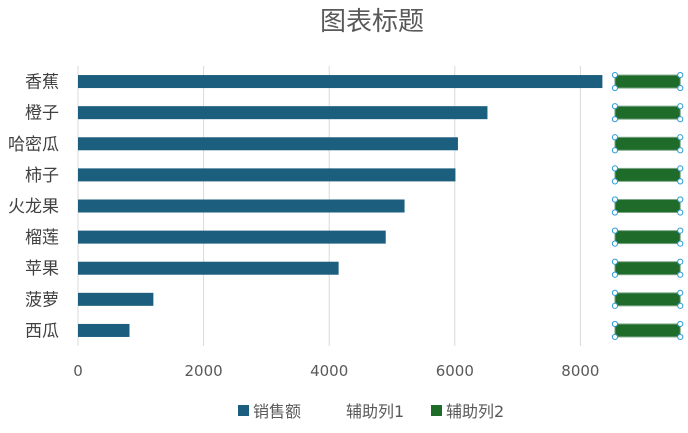 Image resolution: width=688 pixels, height=433 pixels. I want to click on x-tick-label: 2000, so click(204, 371).